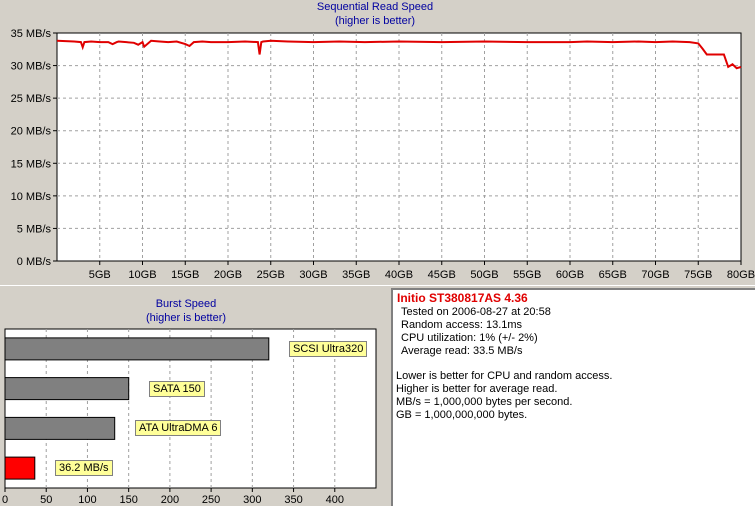  Describe the element at coordinates (31, 67) in the screenshot. I see `seq-ytick-label: 30 MB/s` at that location.